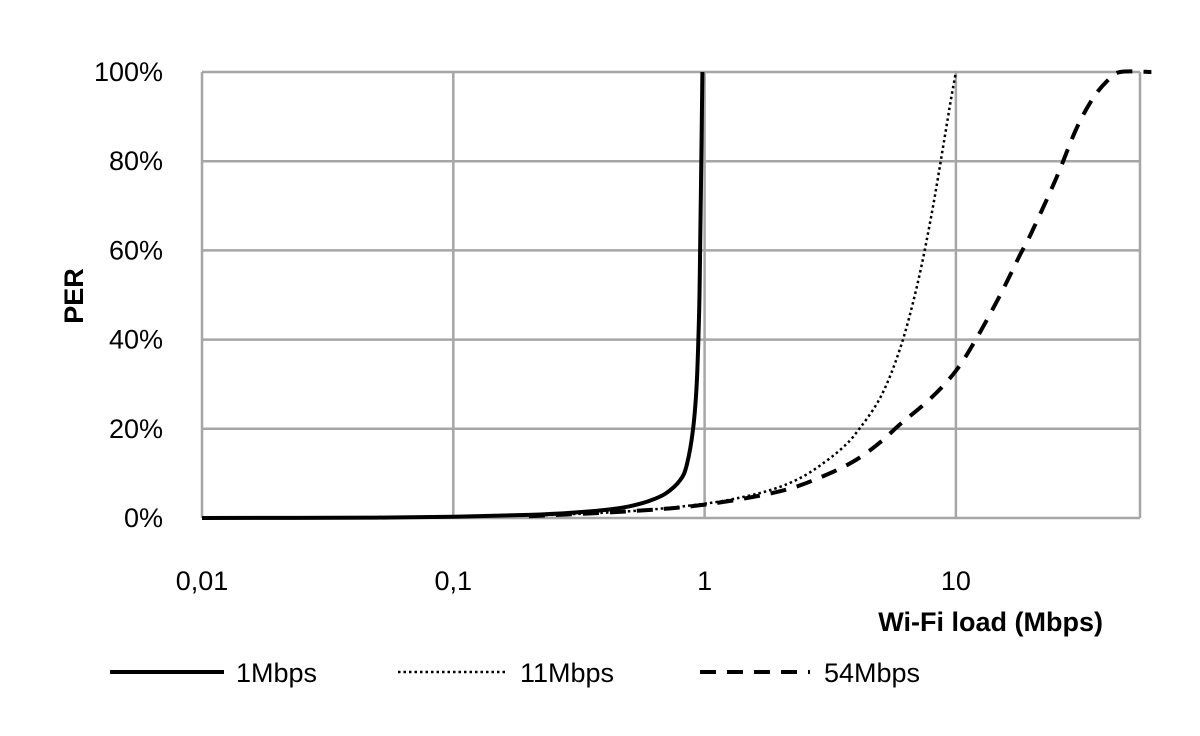 Image resolution: width=1200 pixels, height=736 pixels. Describe the element at coordinates (202, 581) in the screenshot. I see `x-tick-label: 0,01` at that location.